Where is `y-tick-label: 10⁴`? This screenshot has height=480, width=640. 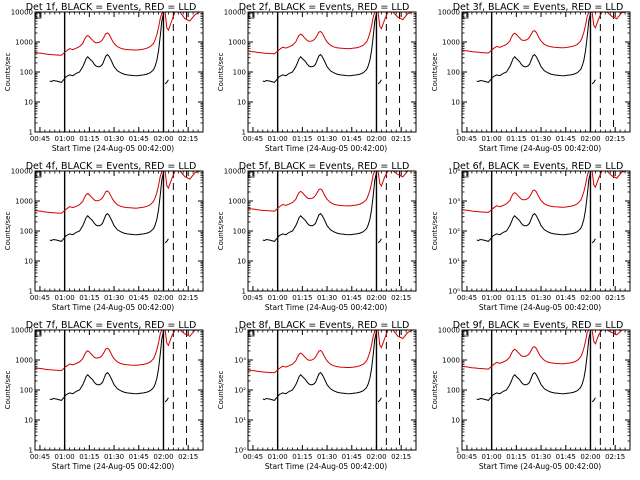 y-tick-label: 10⁴ is located at coordinates (240, 331).